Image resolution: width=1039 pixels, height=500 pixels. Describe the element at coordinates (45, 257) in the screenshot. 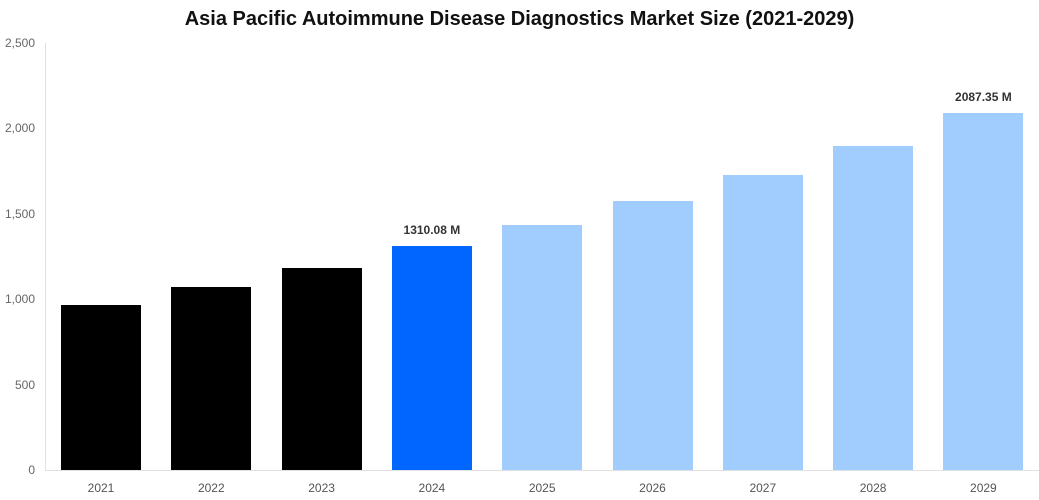

I see `y-axis-line` at that location.